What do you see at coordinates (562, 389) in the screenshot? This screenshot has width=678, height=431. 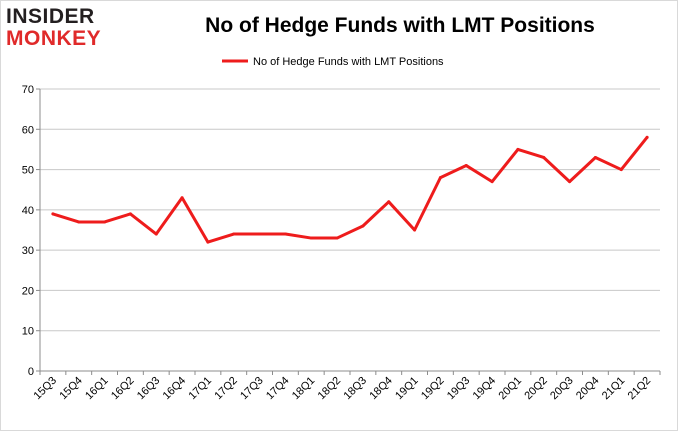 I see `x-tick-label: 20Q3` at bounding box center [562, 389].